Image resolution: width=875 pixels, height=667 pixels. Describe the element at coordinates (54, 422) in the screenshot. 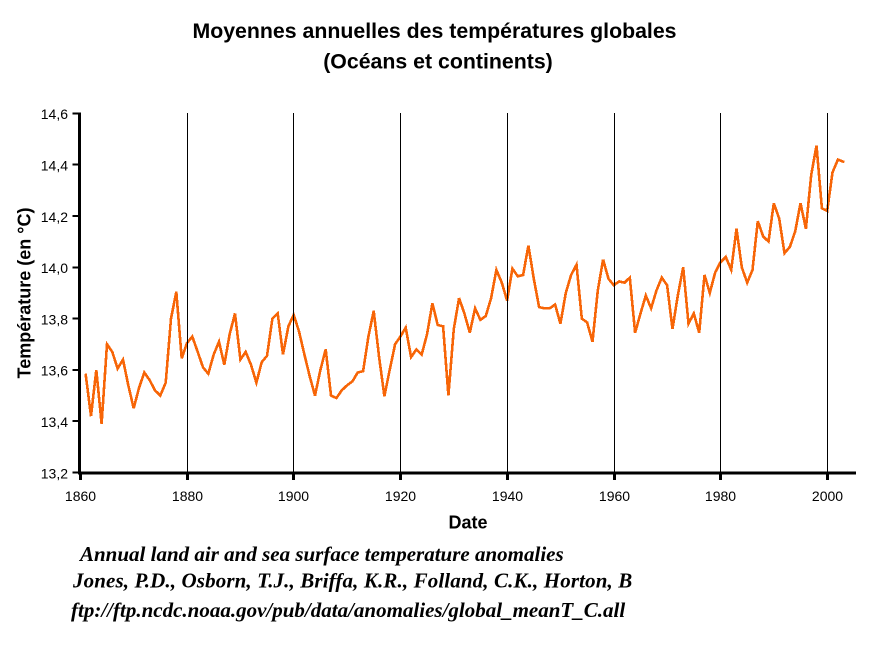

I see `svg-text: 13,4` at that location.